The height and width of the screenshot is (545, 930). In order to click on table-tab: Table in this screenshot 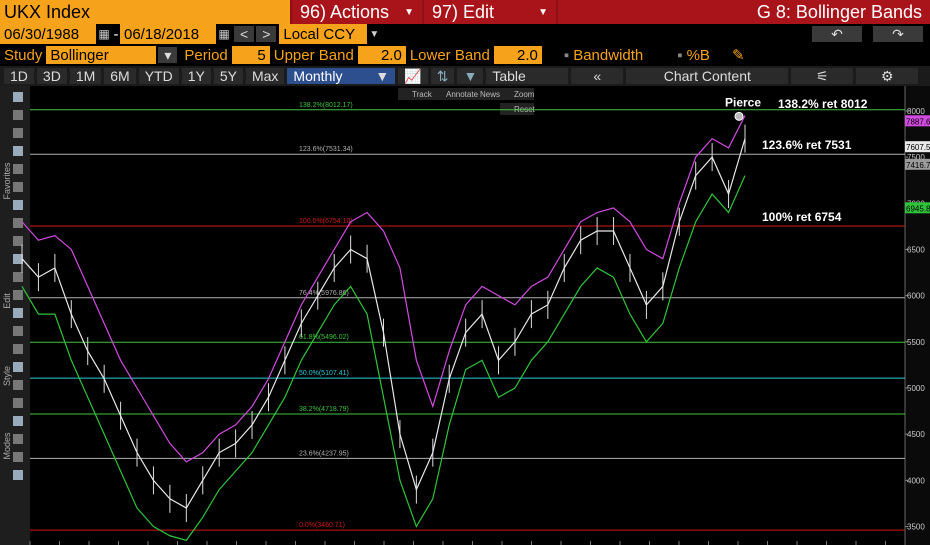, I will do `click(527, 76)`.